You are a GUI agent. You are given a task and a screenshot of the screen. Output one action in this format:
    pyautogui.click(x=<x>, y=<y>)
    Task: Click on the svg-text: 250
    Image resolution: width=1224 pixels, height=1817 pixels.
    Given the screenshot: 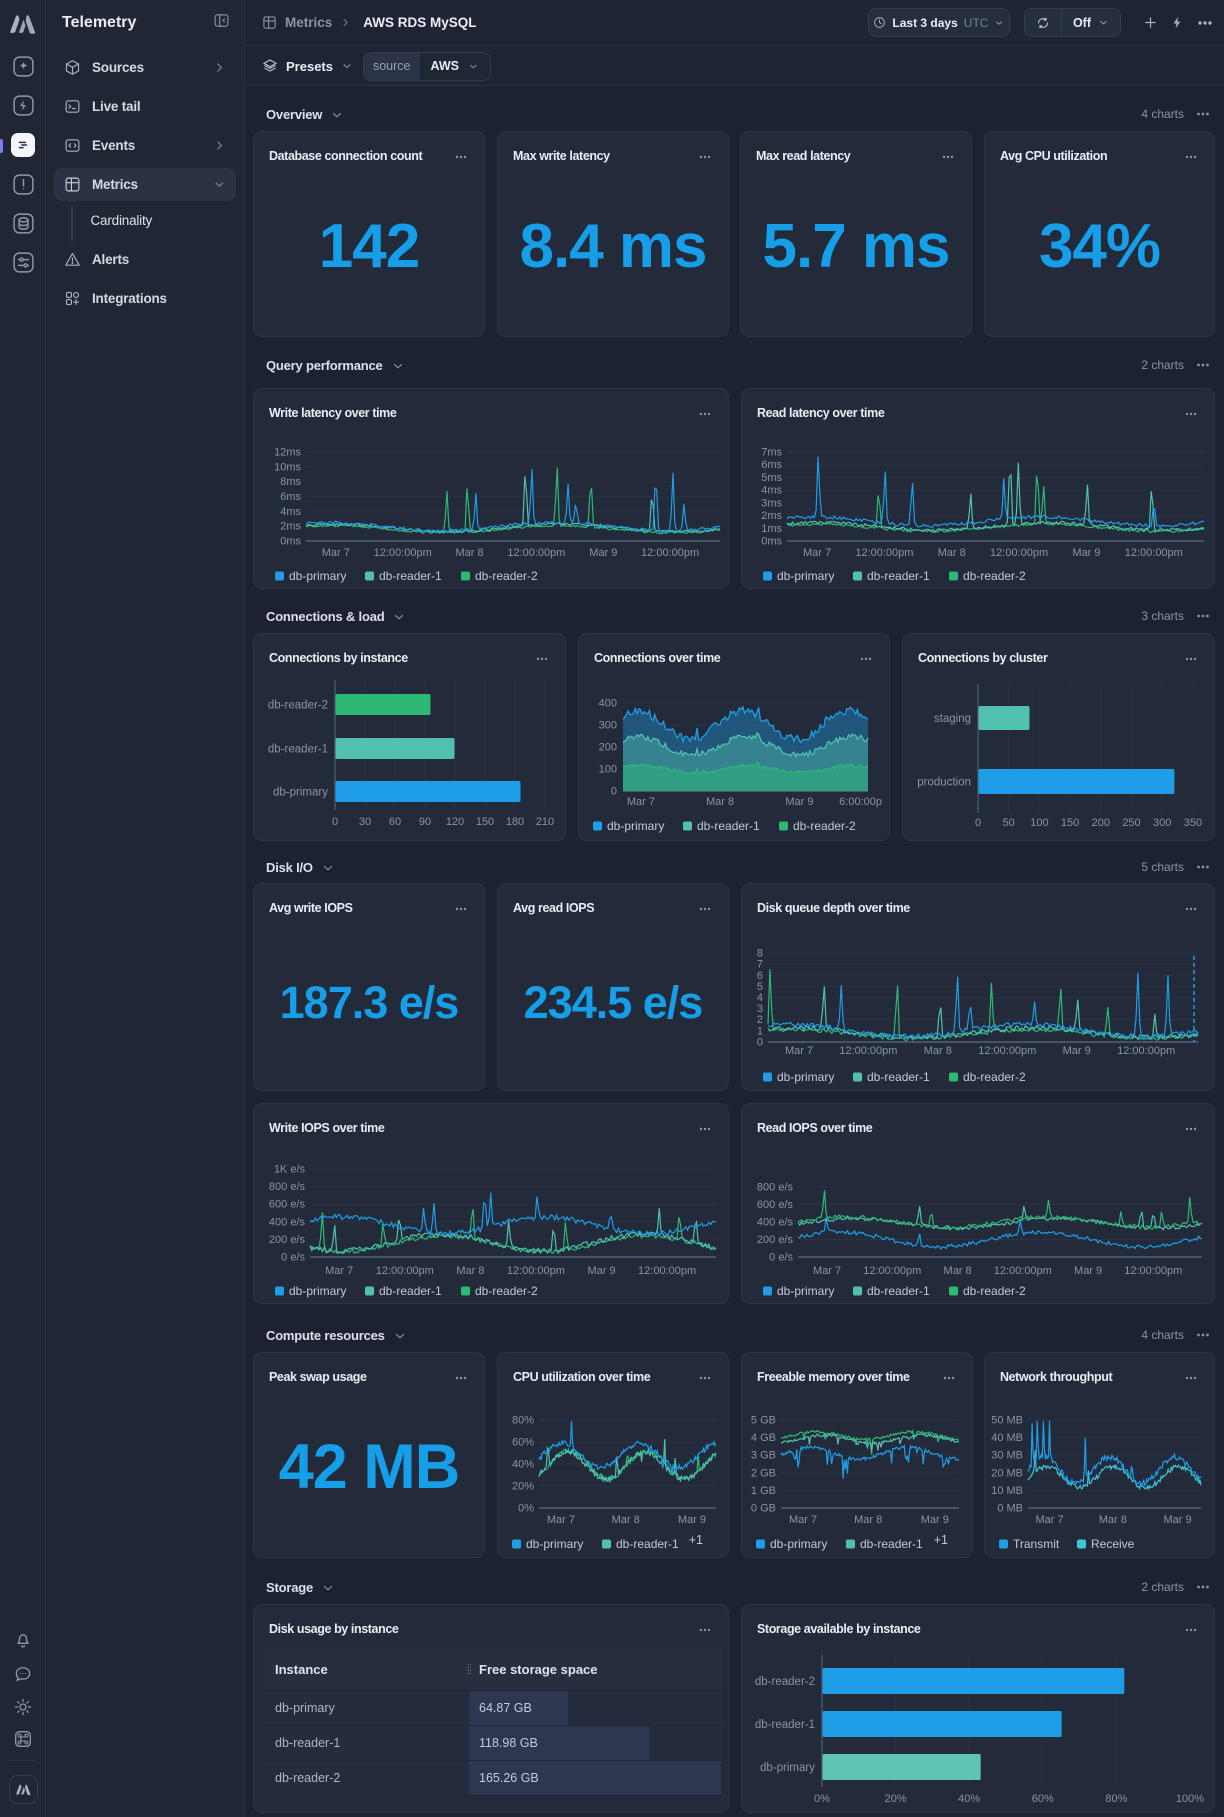 What is the action you would take?
    pyautogui.click(x=1131, y=823)
    